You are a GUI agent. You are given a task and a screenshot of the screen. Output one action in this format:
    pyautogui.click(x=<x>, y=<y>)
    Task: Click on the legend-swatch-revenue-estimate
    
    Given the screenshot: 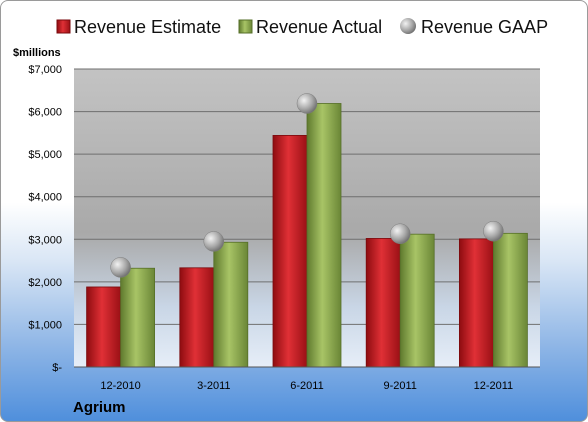 What is the action you would take?
    pyautogui.click(x=63, y=26)
    